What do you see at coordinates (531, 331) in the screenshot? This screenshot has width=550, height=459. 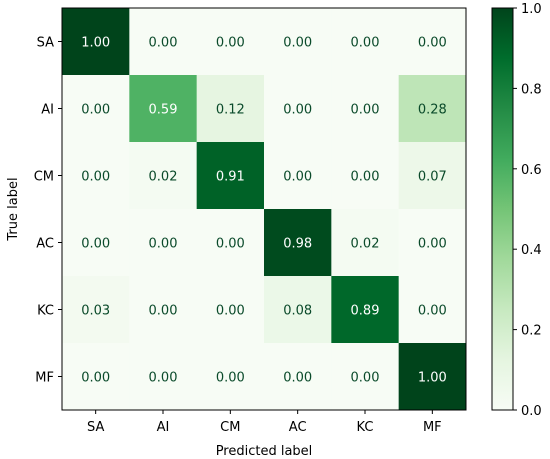 I see `colorbar-tick-label: 0.2` at bounding box center [531, 331].